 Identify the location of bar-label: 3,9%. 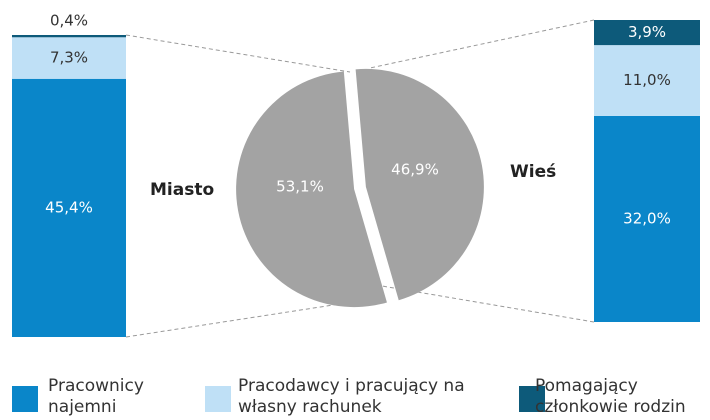
(647, 32).